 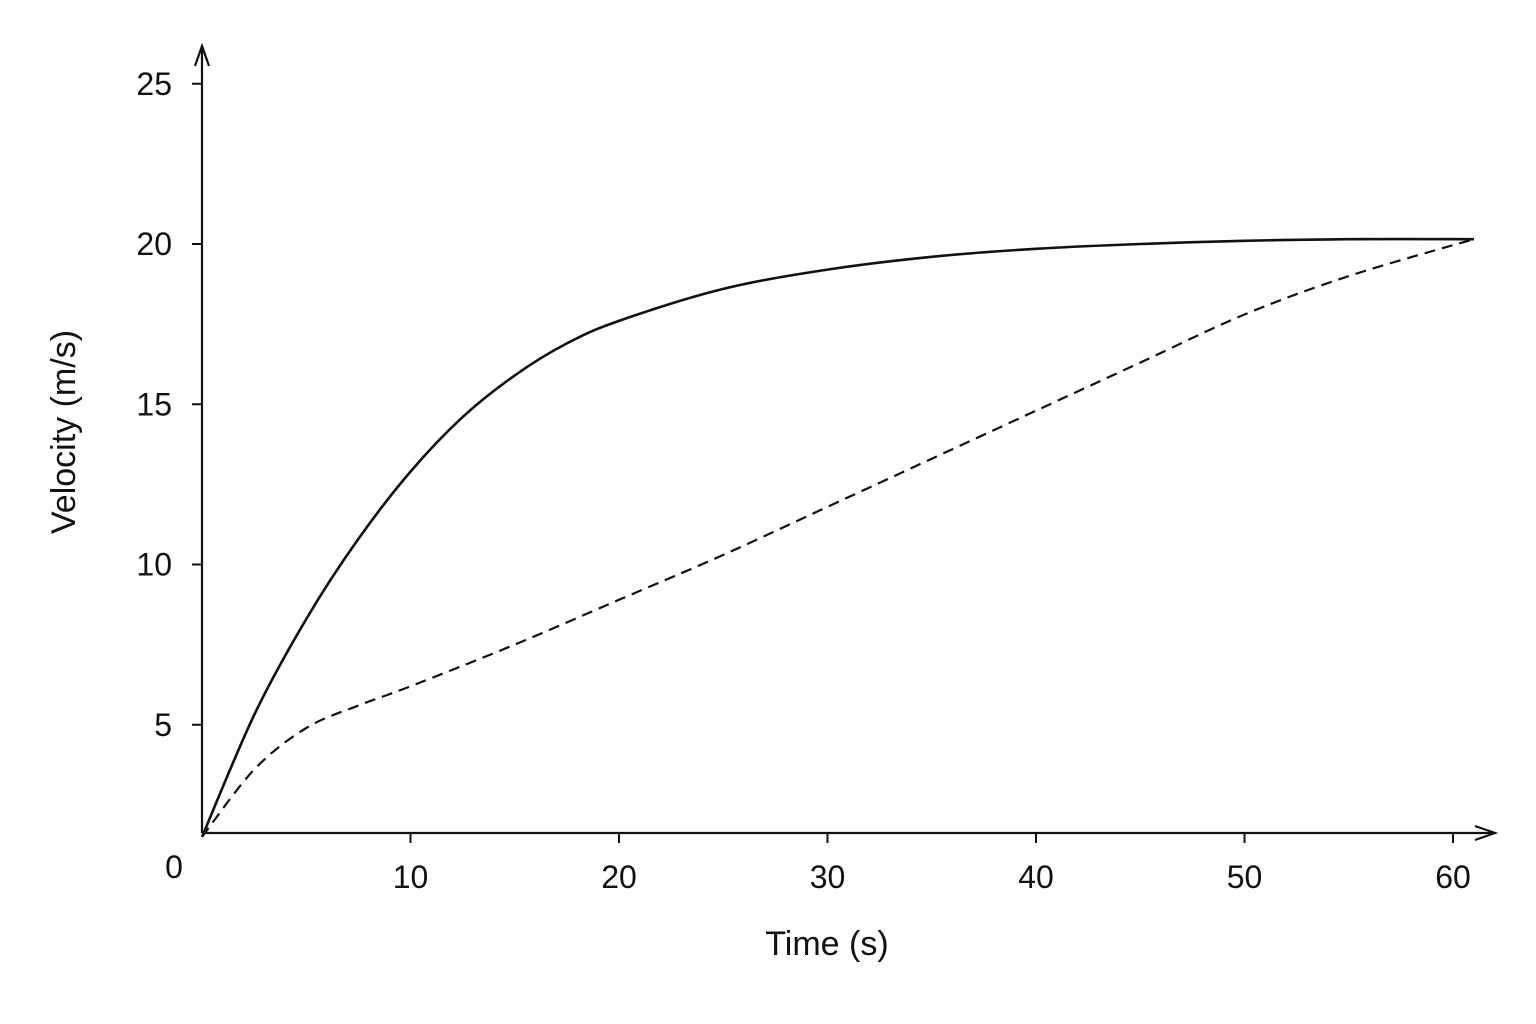 I want to click on y-ticks: 5 10 15 20 25, so click(x=169, y=404).